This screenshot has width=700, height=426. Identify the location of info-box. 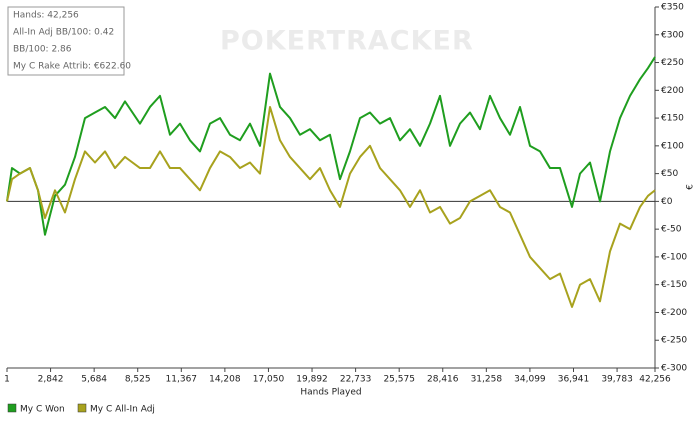
(66, 41).